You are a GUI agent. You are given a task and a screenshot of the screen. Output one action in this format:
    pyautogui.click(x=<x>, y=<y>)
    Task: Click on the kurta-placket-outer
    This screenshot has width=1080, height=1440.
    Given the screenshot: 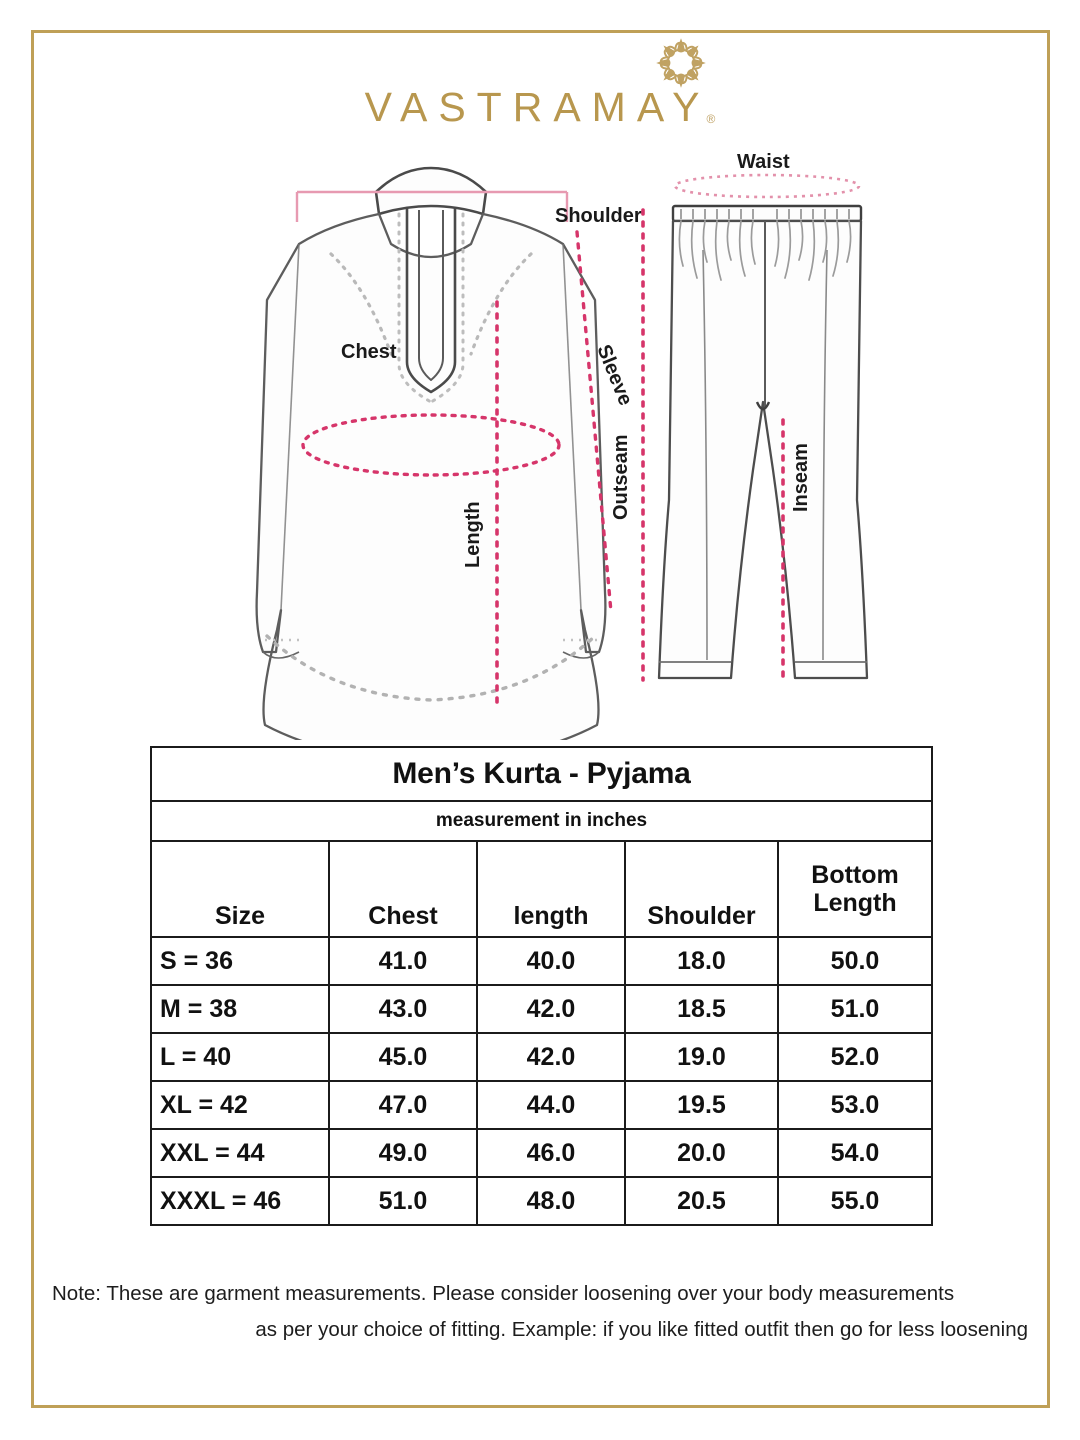 What is the action you would take?
    pyautogui.click(x=431, y=301)
    